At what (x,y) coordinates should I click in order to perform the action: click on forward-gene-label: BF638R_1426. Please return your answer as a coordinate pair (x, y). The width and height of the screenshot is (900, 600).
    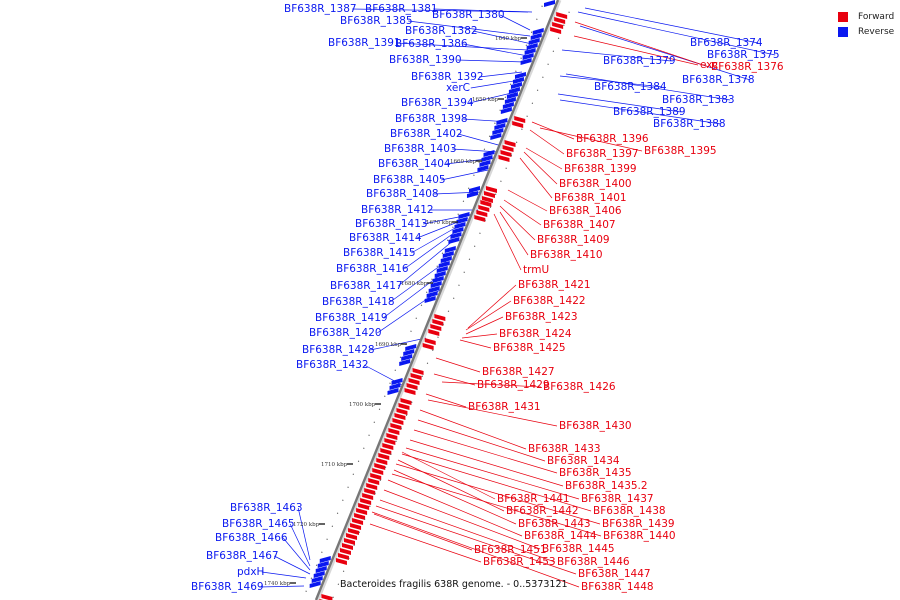
    Looking at the image, I should click on (579, 387).